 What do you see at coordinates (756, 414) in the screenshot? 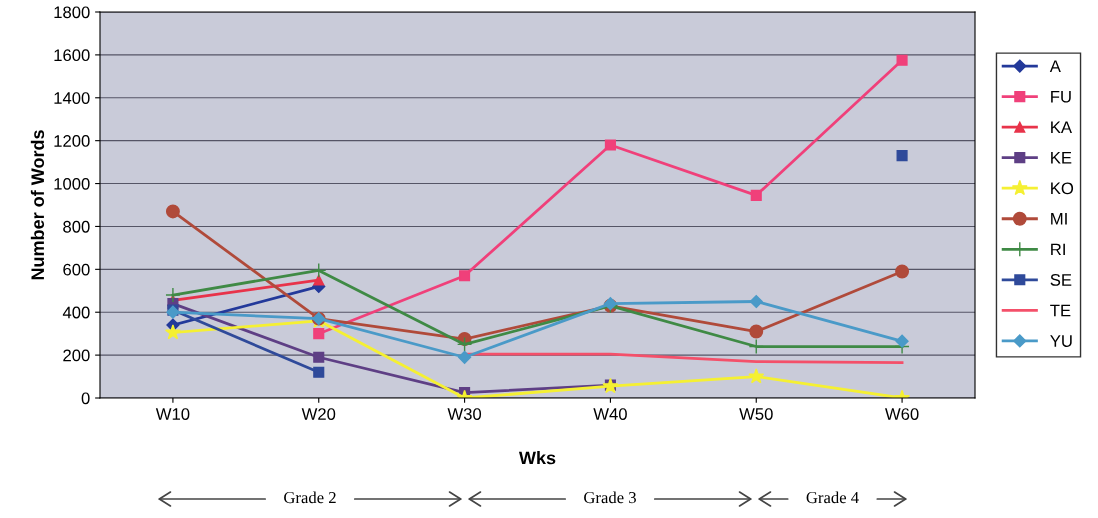
I see `x-tick-label: W50` at bounding box center [756, 414].